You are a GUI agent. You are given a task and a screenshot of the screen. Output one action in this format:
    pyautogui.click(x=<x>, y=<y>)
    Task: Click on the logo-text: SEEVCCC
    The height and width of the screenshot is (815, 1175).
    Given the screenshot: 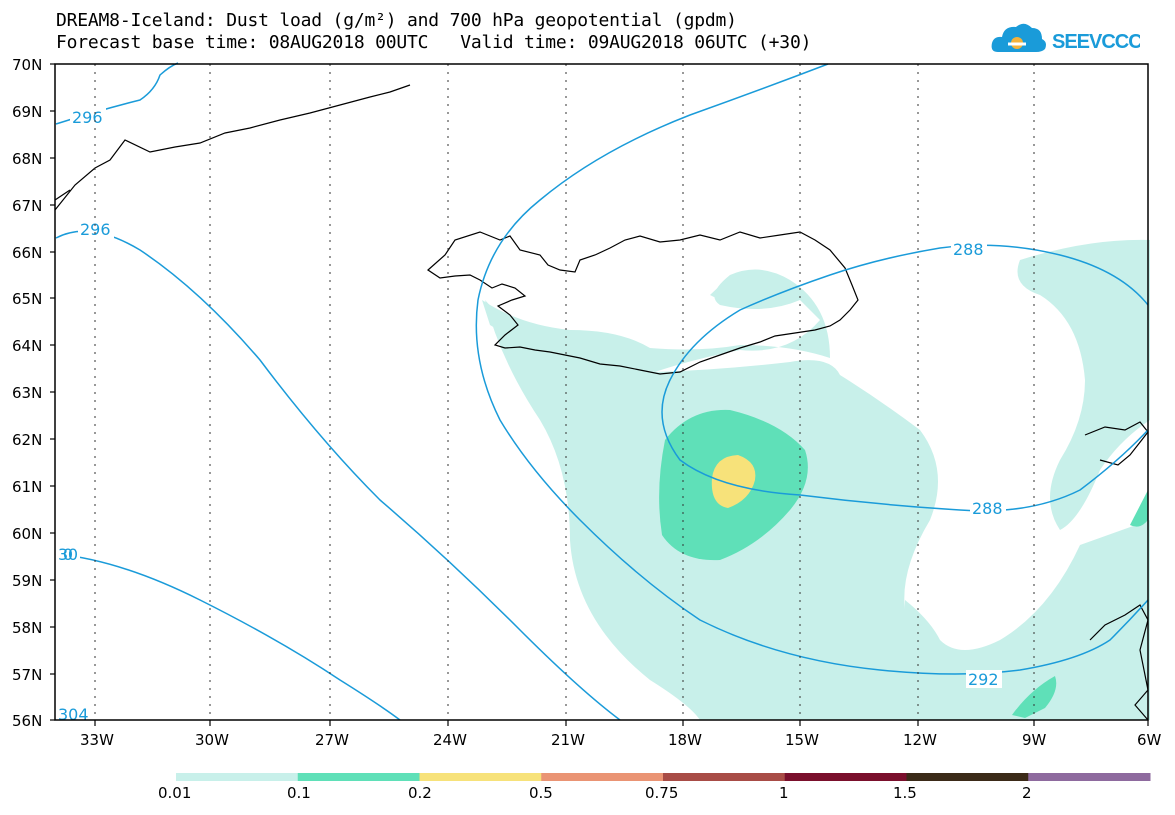 What is the action you would take?
    pyautogui.click(x=1096, y=42)
    